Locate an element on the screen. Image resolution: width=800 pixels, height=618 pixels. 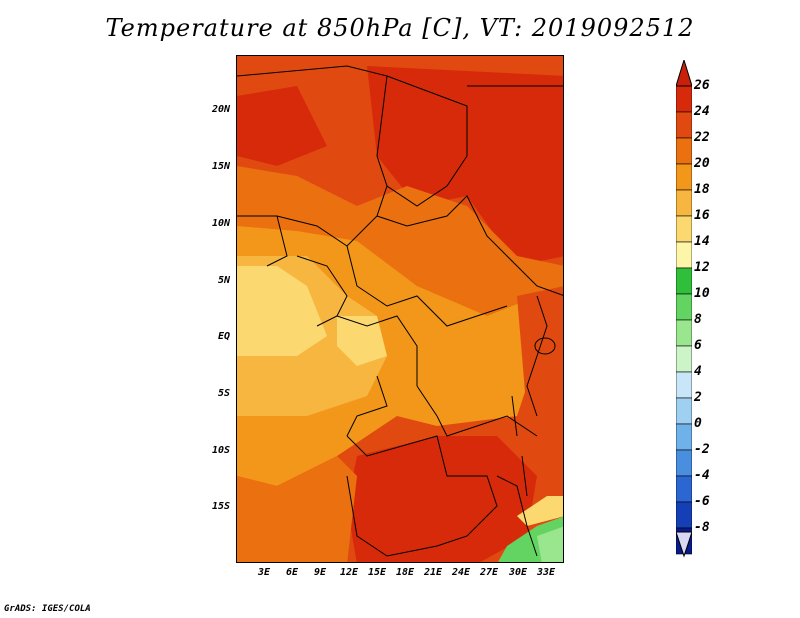
field-orange-southwest is located at coordinates (297, 509).